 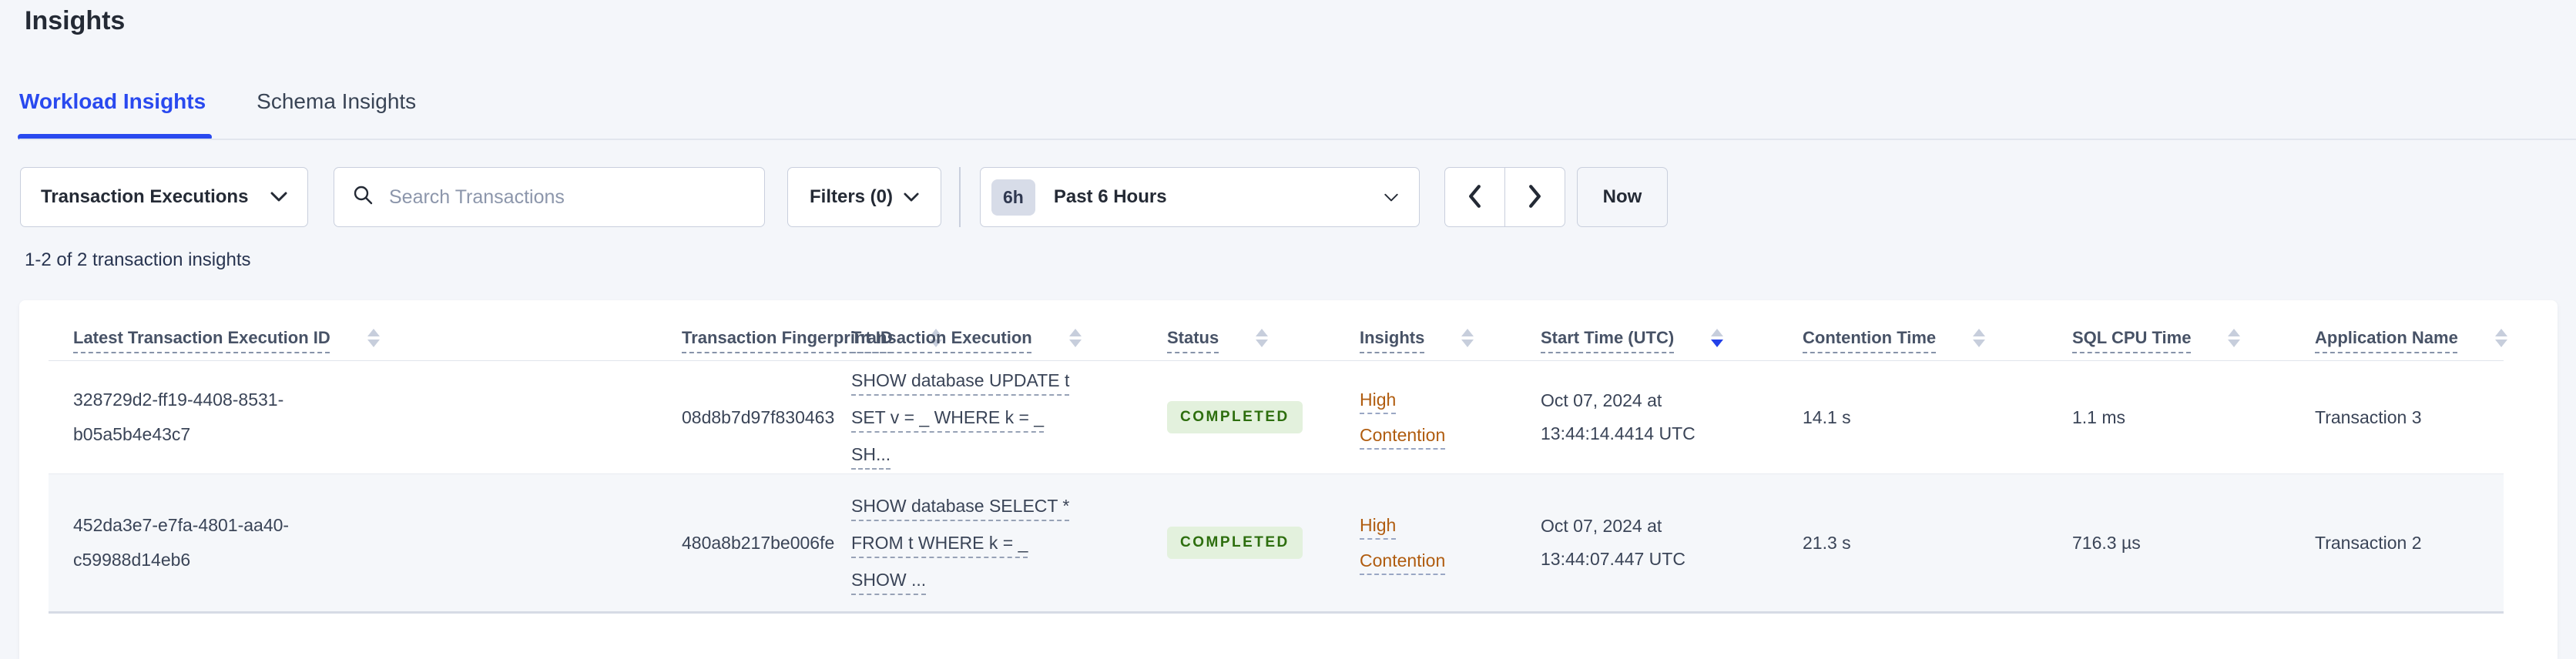 I want to click on filters-button: Filters (0), so click(x=864, y=197).